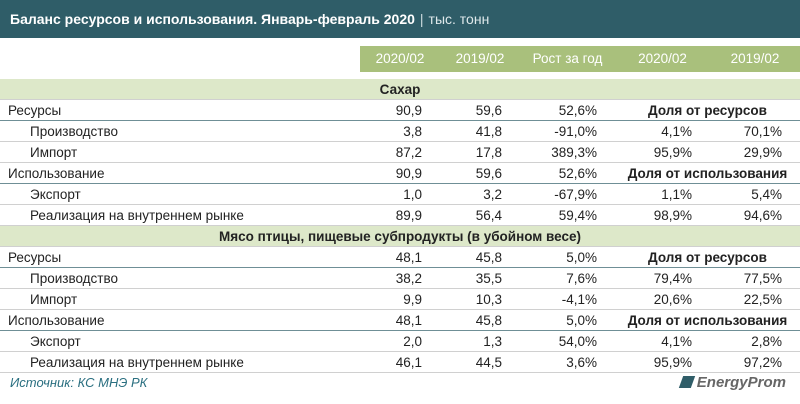  Describe the element at coordinates (577, 215) in the screenshot. I see `value-cell: 59,4%` at that location.